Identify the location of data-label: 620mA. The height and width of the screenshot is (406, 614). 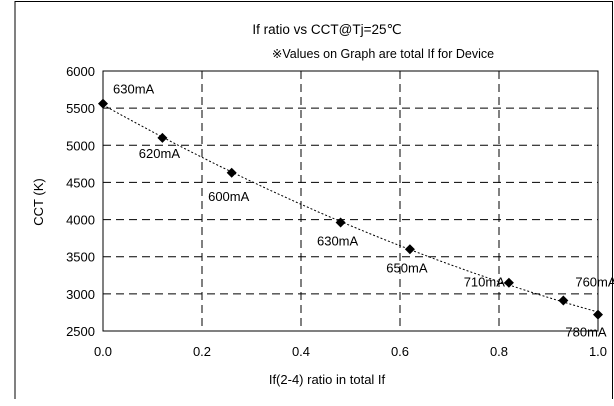
(160, 153).